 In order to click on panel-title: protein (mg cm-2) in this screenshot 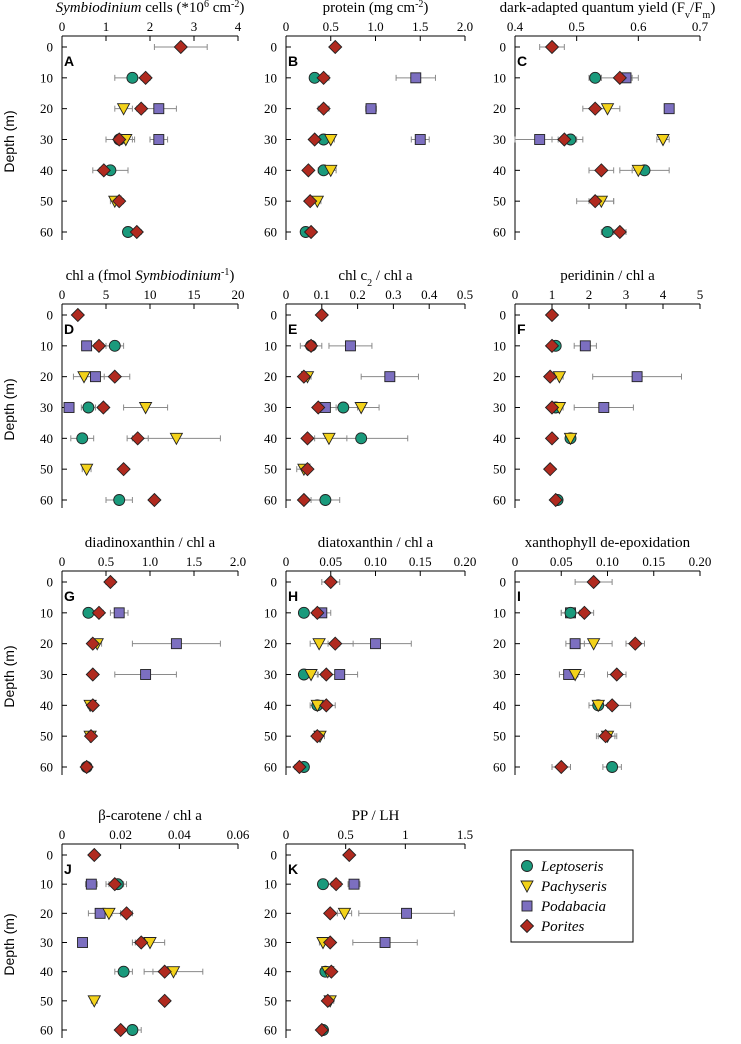, I will do `click(376, 8)`.